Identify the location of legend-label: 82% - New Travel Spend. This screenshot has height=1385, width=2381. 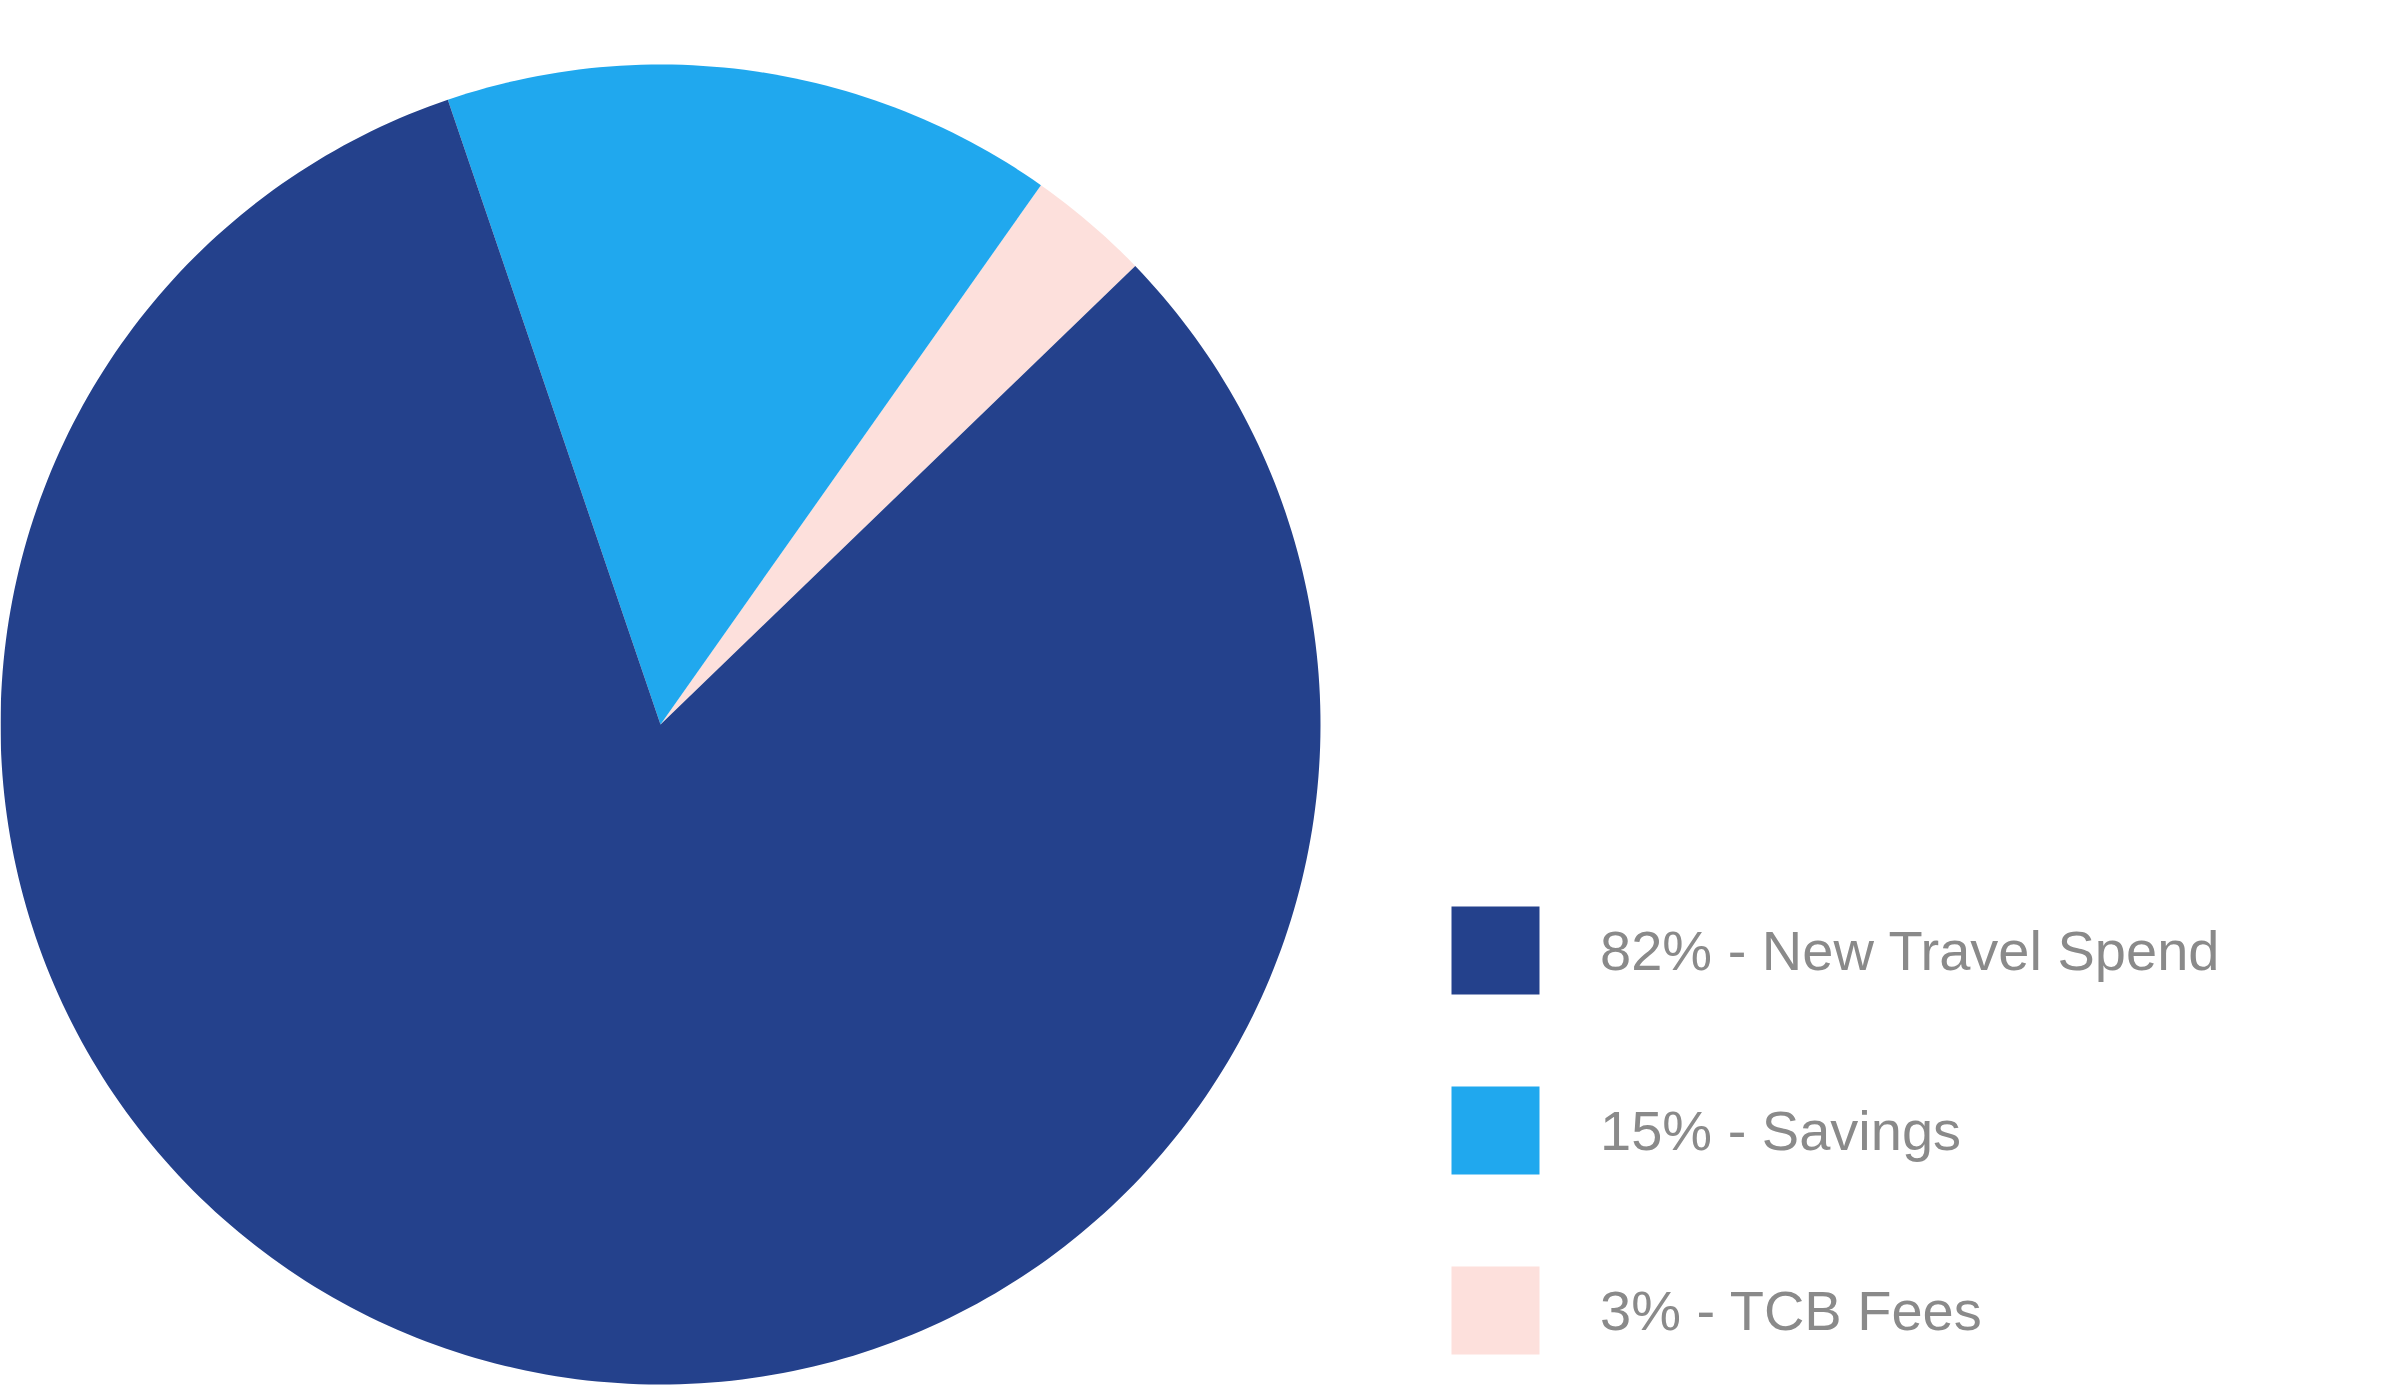
(1910, 950).